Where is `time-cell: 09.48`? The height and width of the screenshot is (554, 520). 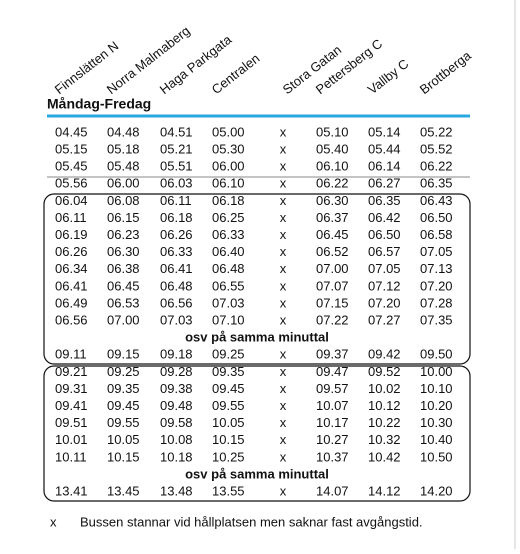 time-cell: 09.48 is located at coordinates (176, 405).